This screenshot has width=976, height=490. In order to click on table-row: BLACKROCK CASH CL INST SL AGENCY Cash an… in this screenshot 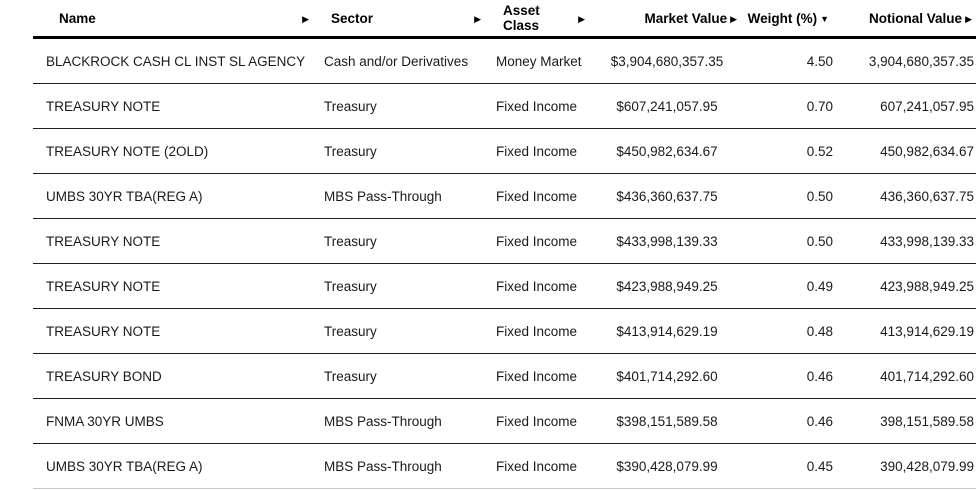, I will do `click(504, 60)`.